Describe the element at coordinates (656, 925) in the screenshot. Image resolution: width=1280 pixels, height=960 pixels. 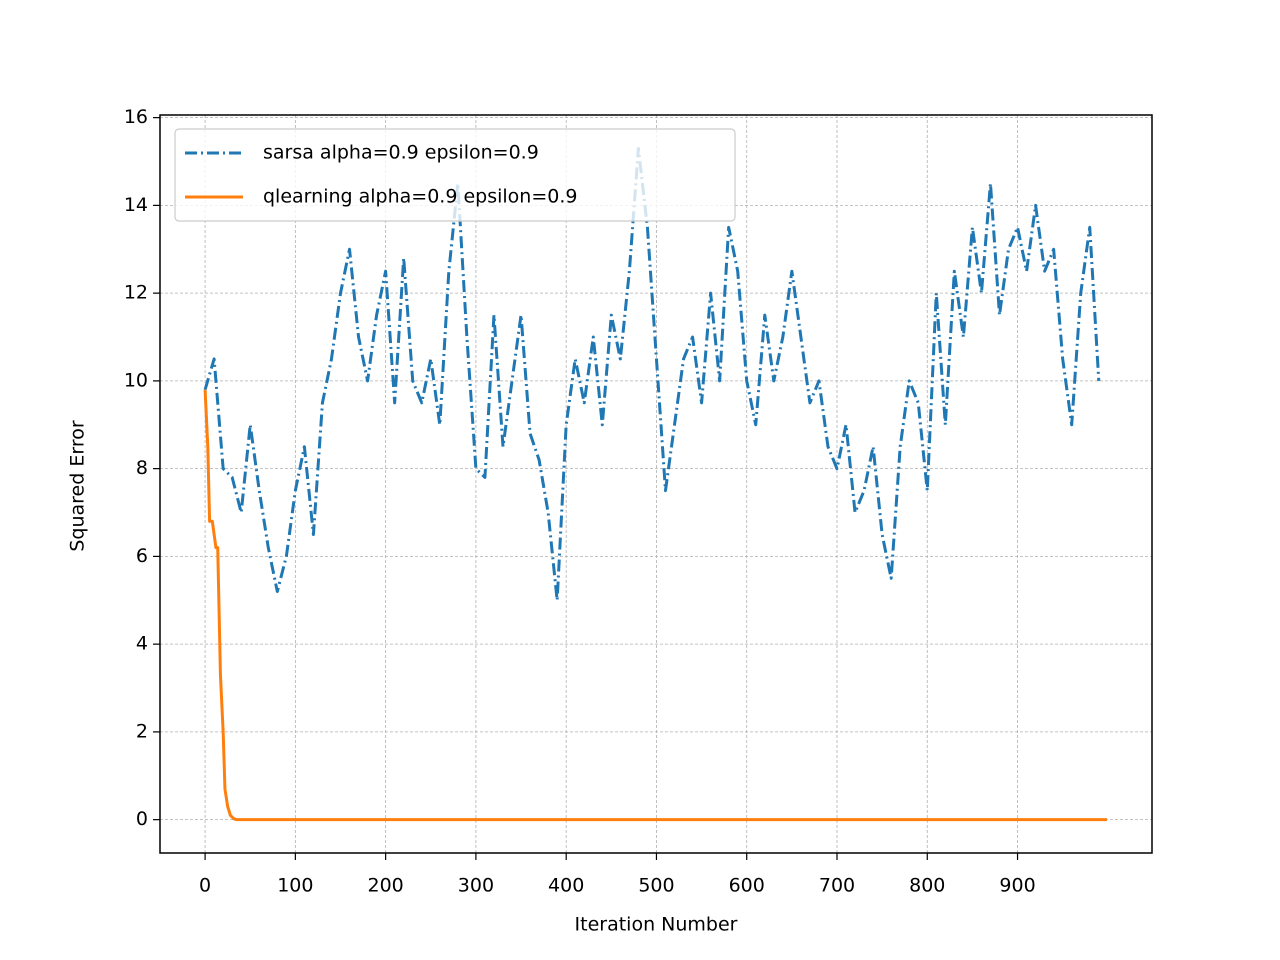
I see `x-axis-label: Iteration Number` at that location.